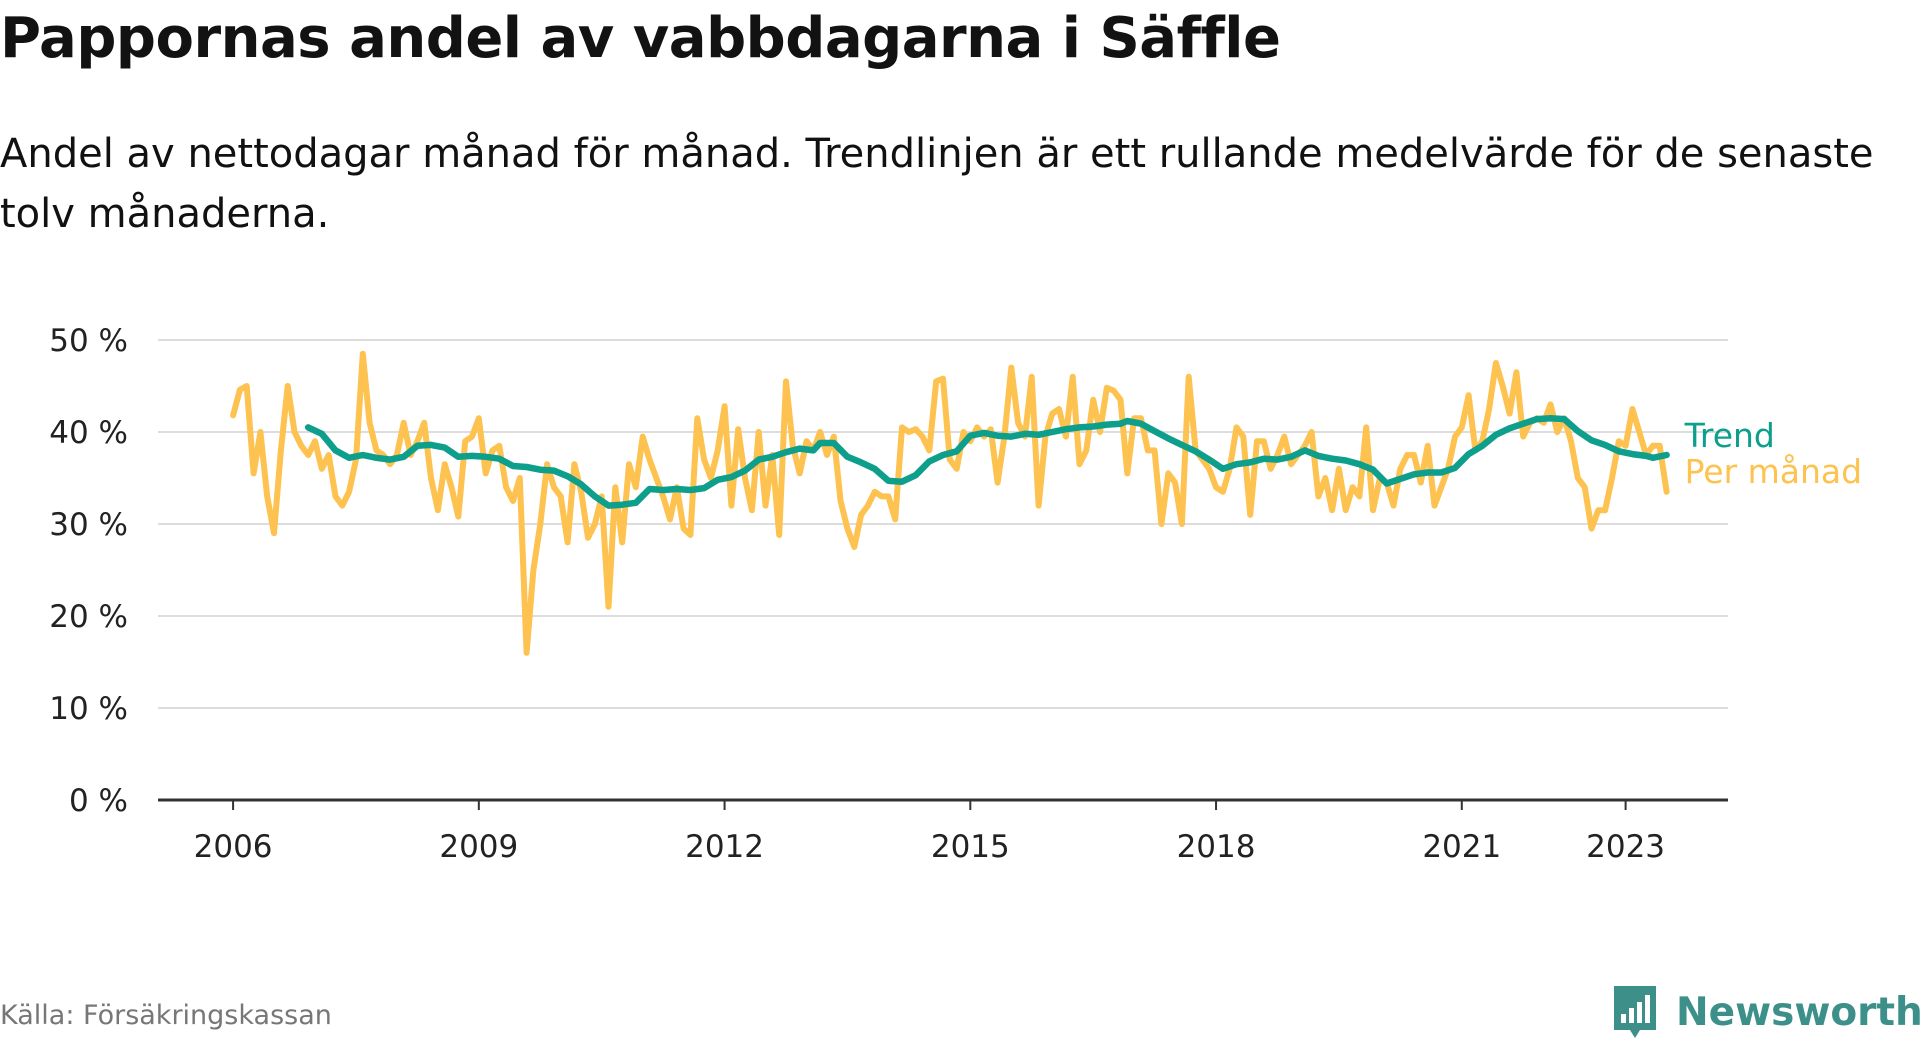  Describe the element at coordinates (1635, 1012) in the screenshot. I see `newsworthy-logo-icon` at that location.